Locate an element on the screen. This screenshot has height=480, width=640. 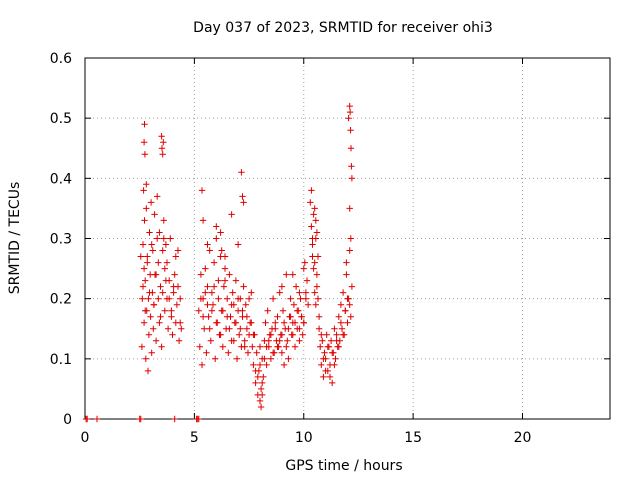
x-tick-label: 20 is located at coordinates (523, 438).